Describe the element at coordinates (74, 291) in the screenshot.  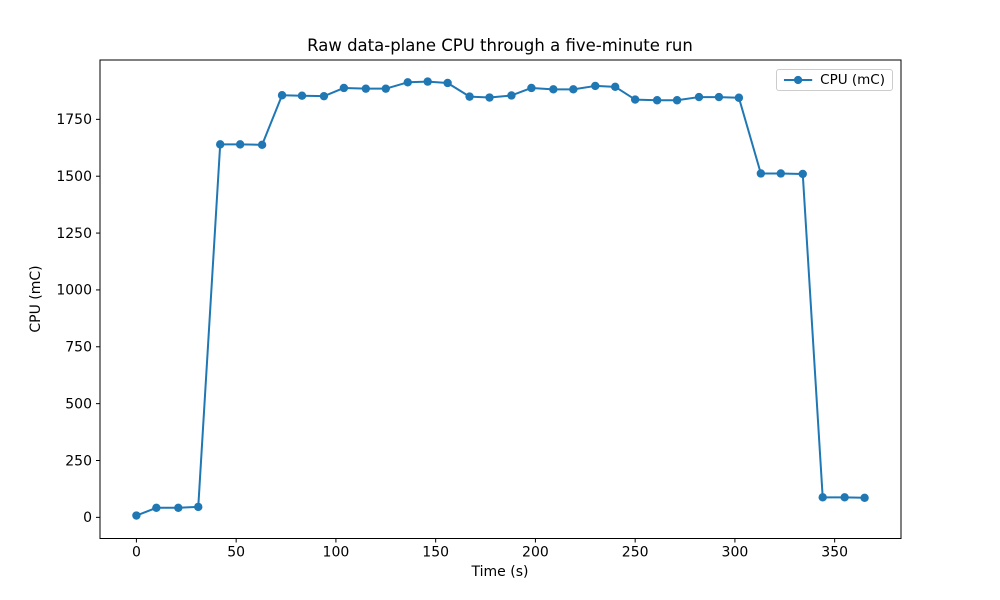
I see `y-tick-label: 1000` at that location.